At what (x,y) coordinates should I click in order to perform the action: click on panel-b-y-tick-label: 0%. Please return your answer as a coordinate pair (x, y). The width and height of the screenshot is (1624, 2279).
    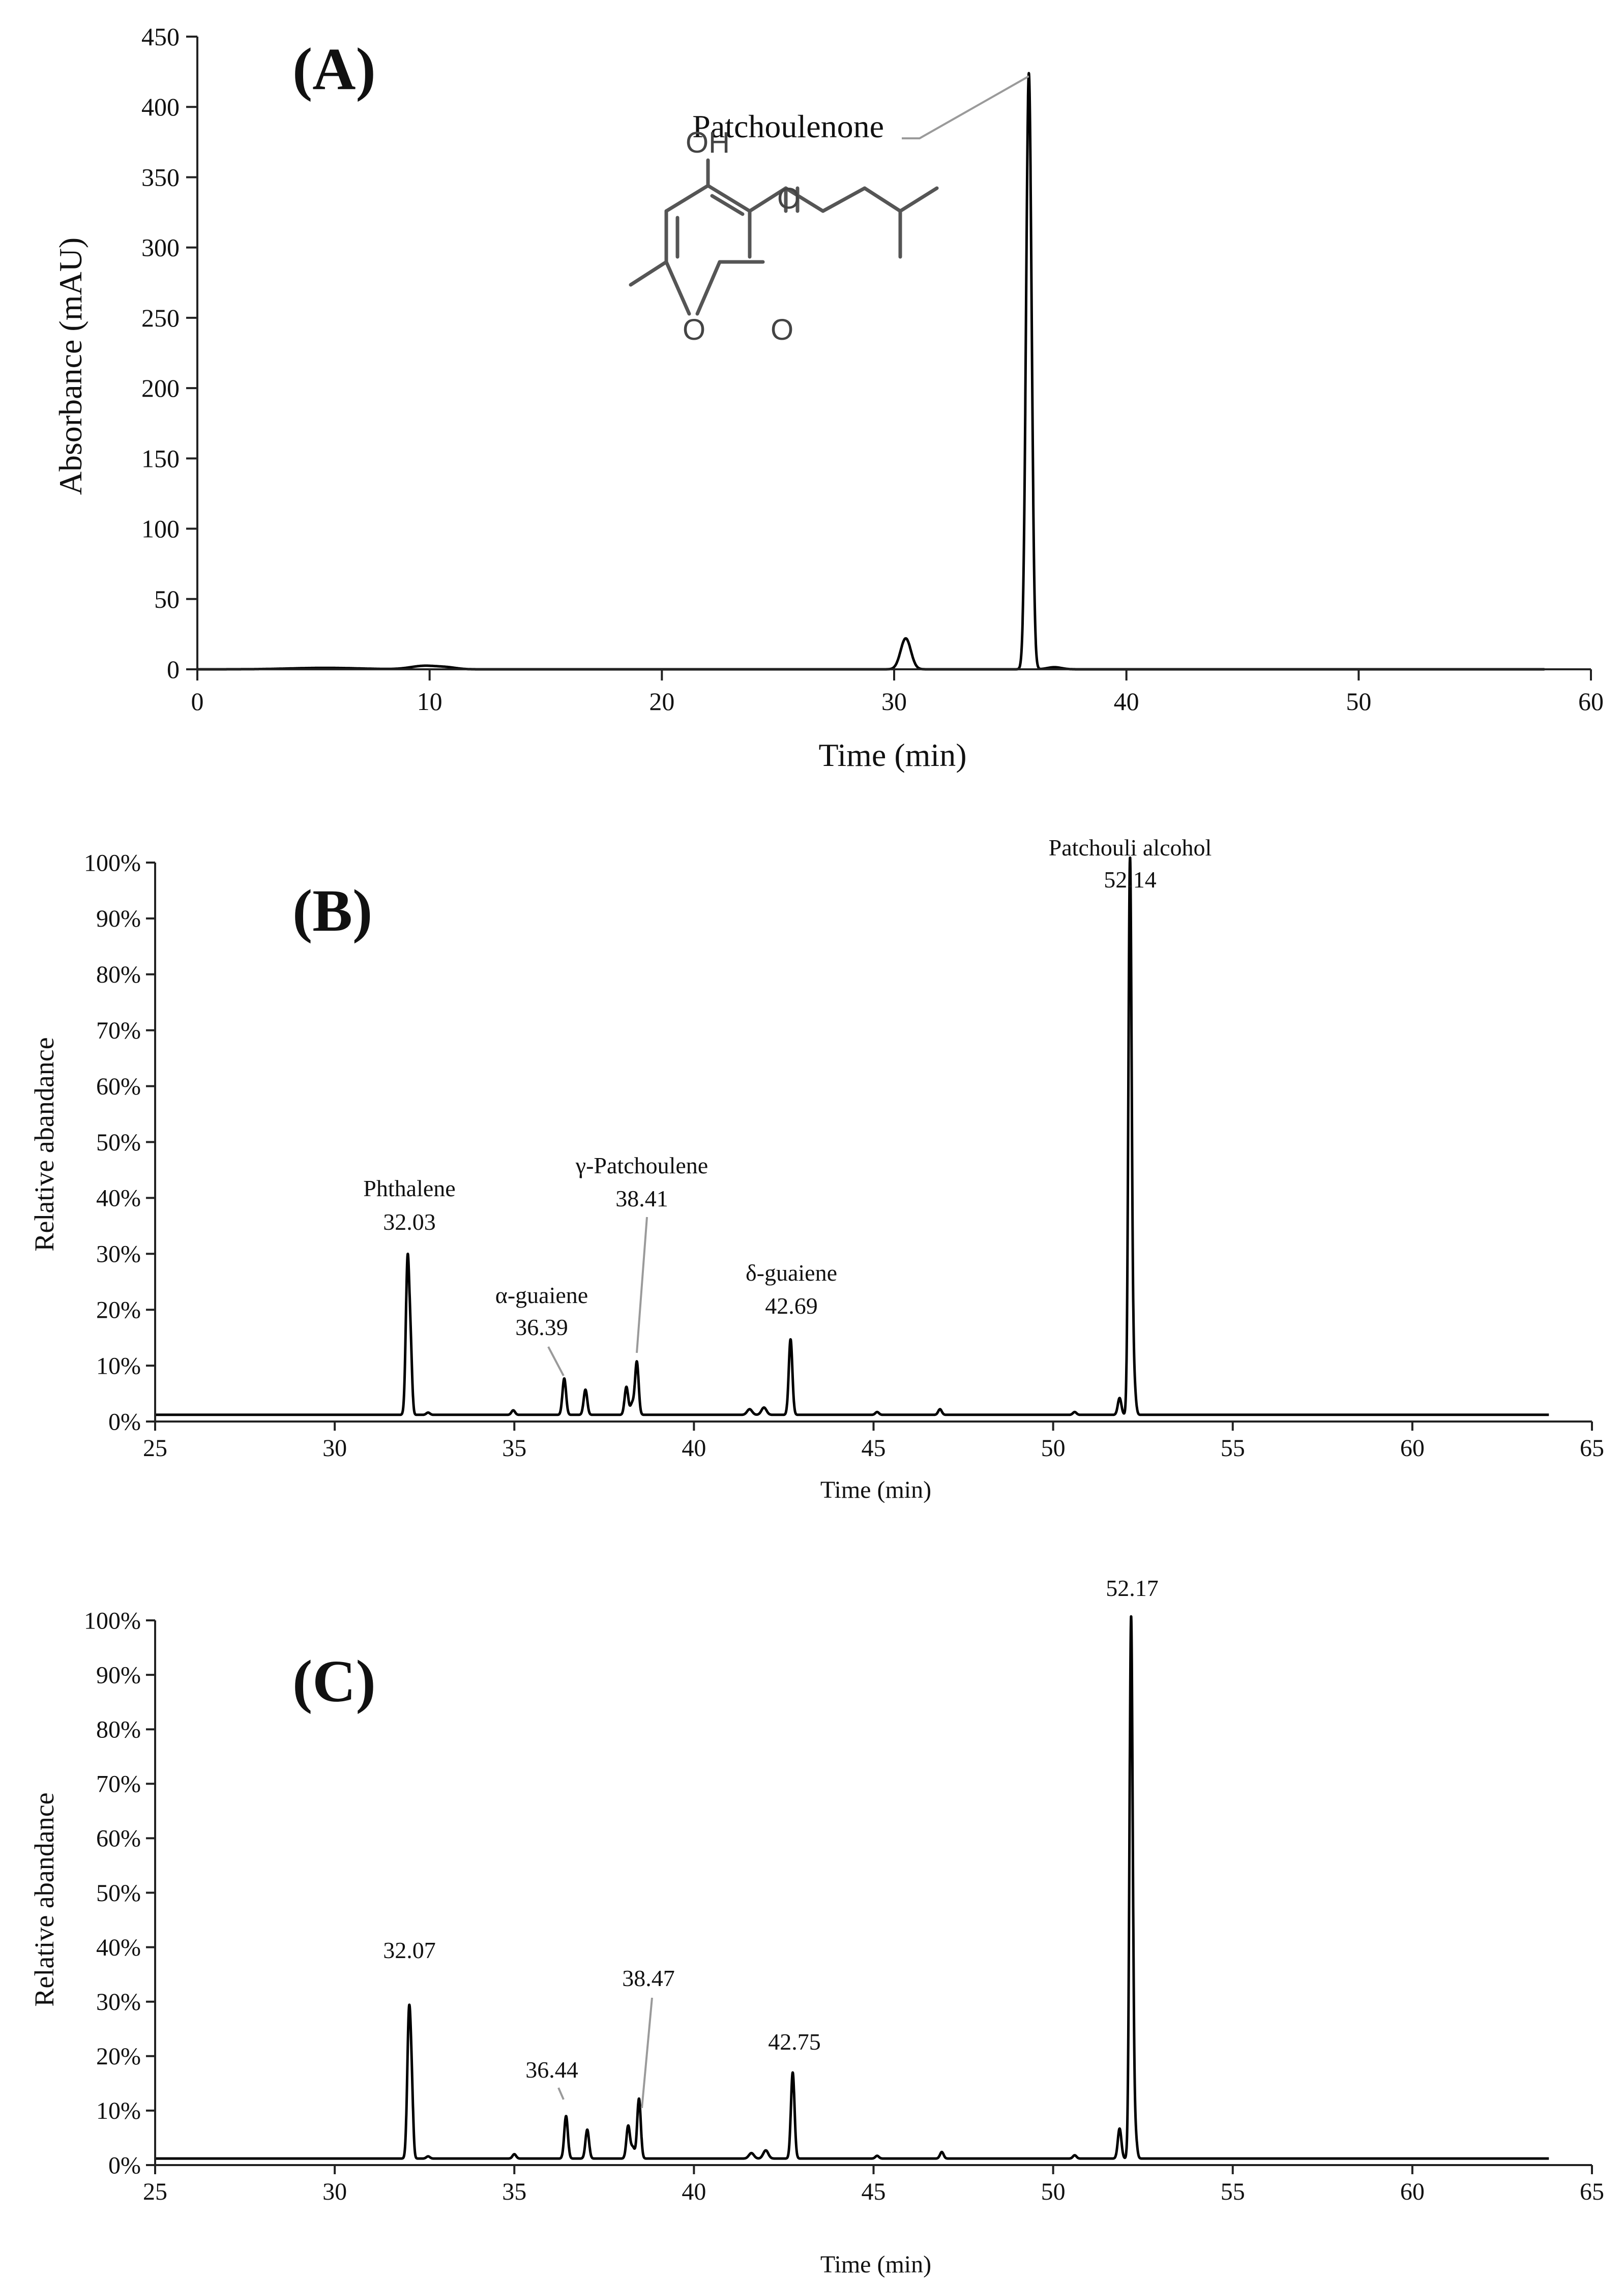
    Looking at the image, I should click on (124, 1421).